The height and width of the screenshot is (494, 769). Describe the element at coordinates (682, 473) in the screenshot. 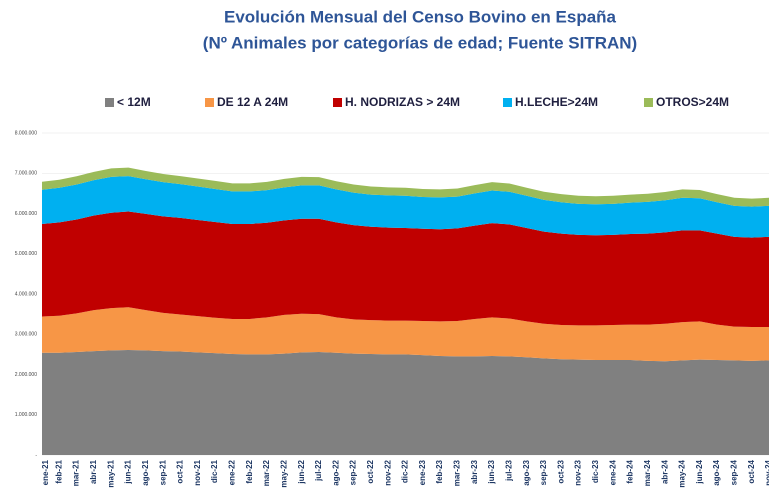

I see `x-tick-label: may-24` at that location.